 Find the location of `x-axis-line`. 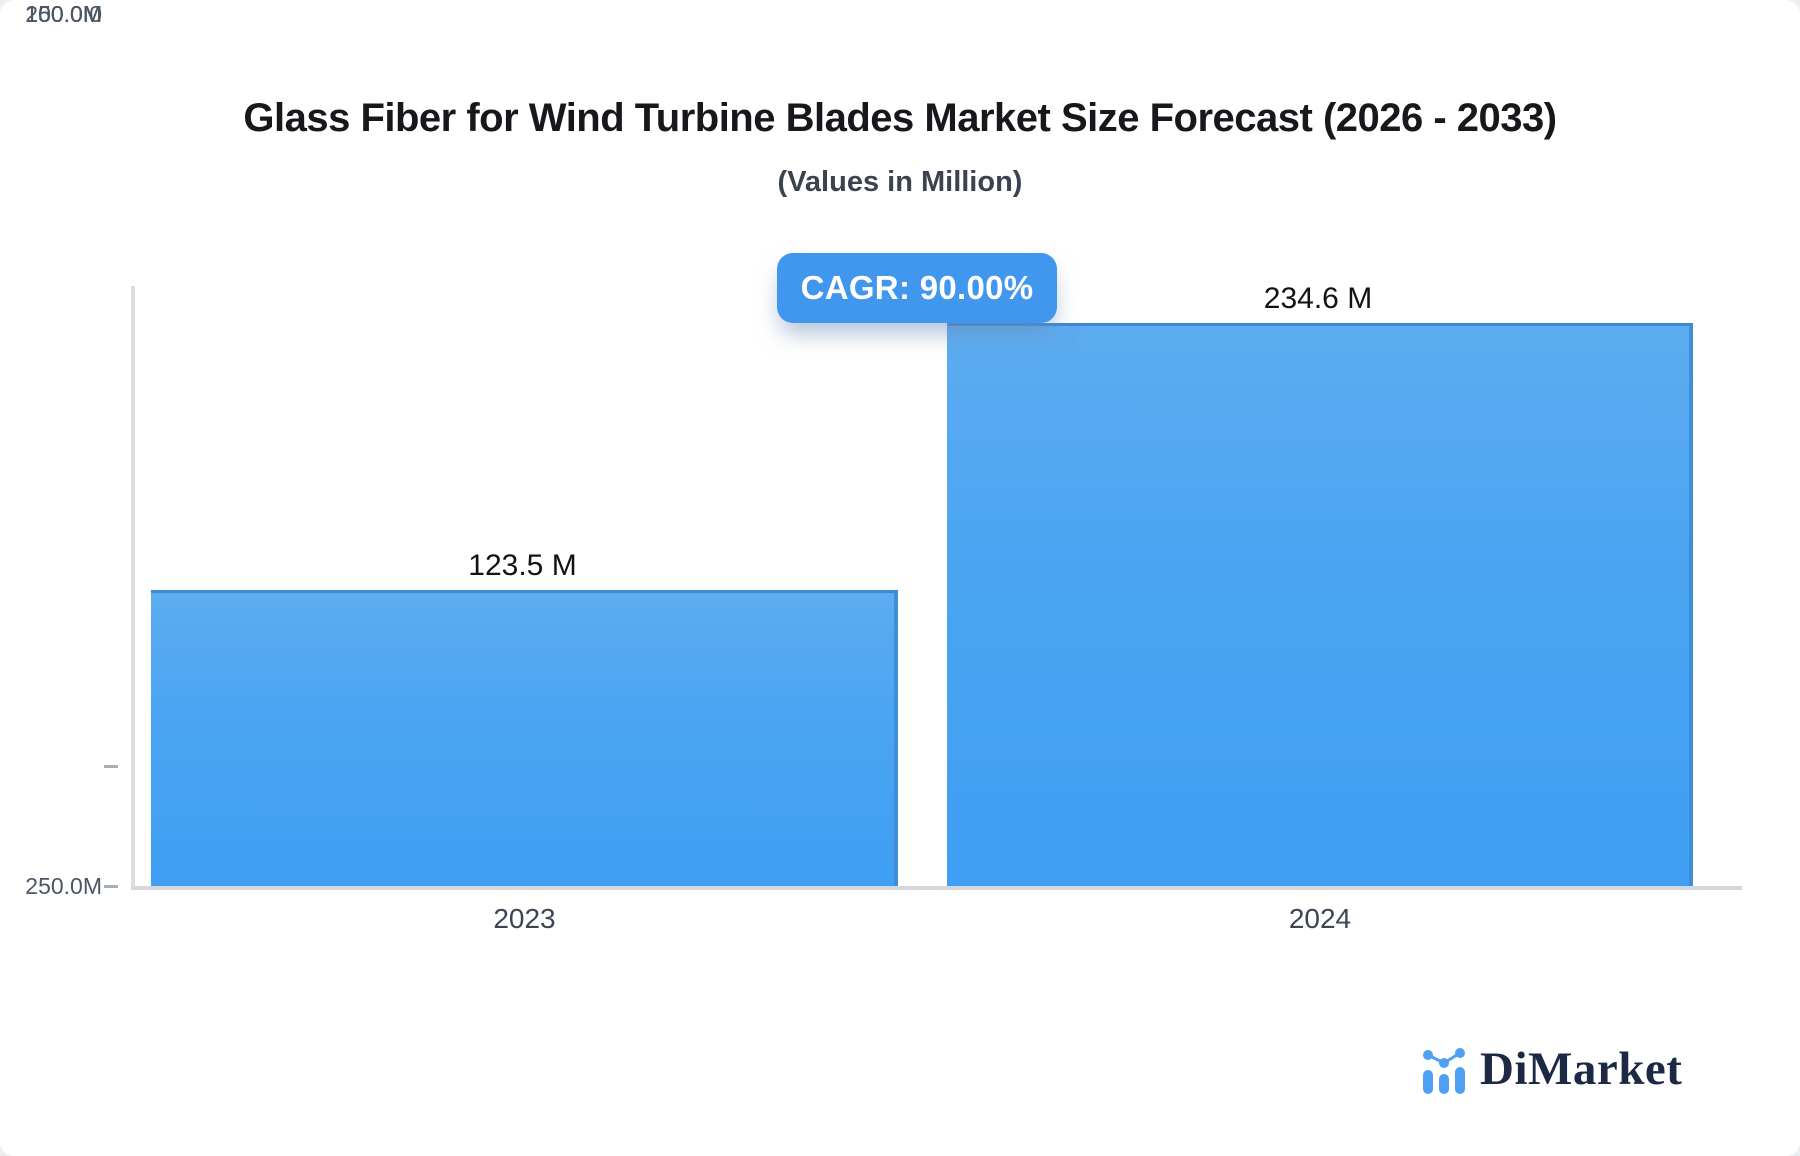

x-axis-line is located at coordinates (936, 888).